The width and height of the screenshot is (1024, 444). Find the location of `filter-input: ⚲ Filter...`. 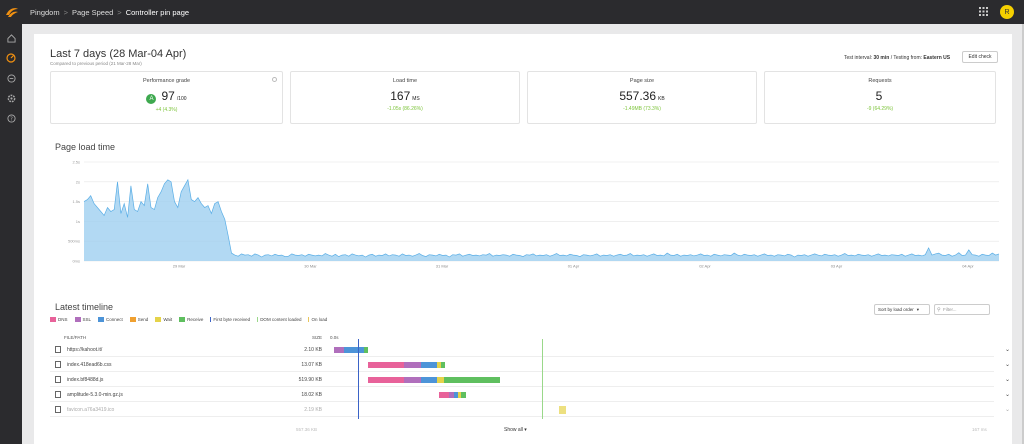

filter-input: ⚲ Filter... is located at coordinates (962, 309).